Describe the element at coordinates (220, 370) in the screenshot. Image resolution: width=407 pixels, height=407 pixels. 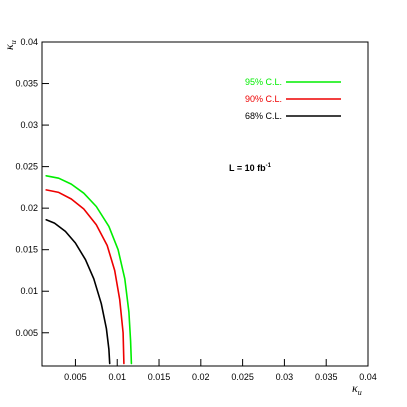
I see `x-axis-ticks: 0.005 0.01 0.015 0.02 0.025 0.03 0.035 0.04` at that location.